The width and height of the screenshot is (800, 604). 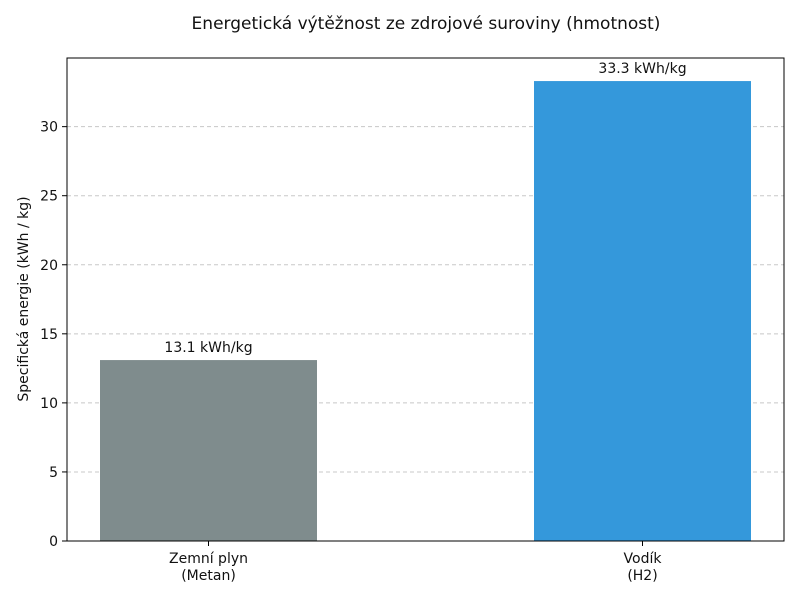 I want to click on y-tick-label-3: 15, so click(x=49, y=335).